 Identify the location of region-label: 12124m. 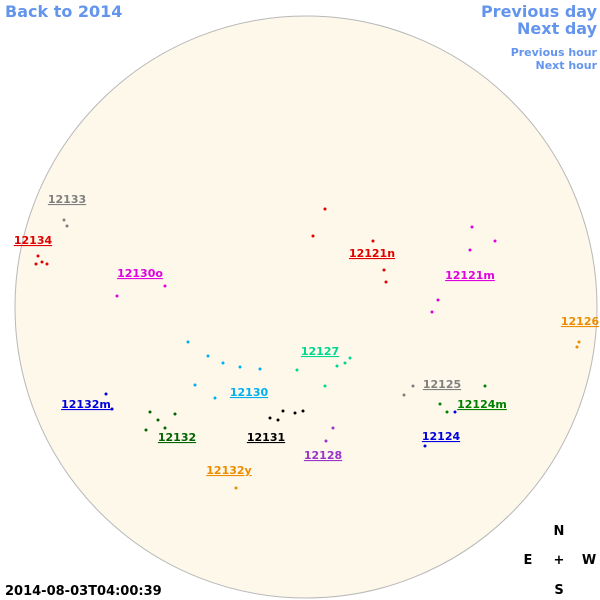
(482, 404).